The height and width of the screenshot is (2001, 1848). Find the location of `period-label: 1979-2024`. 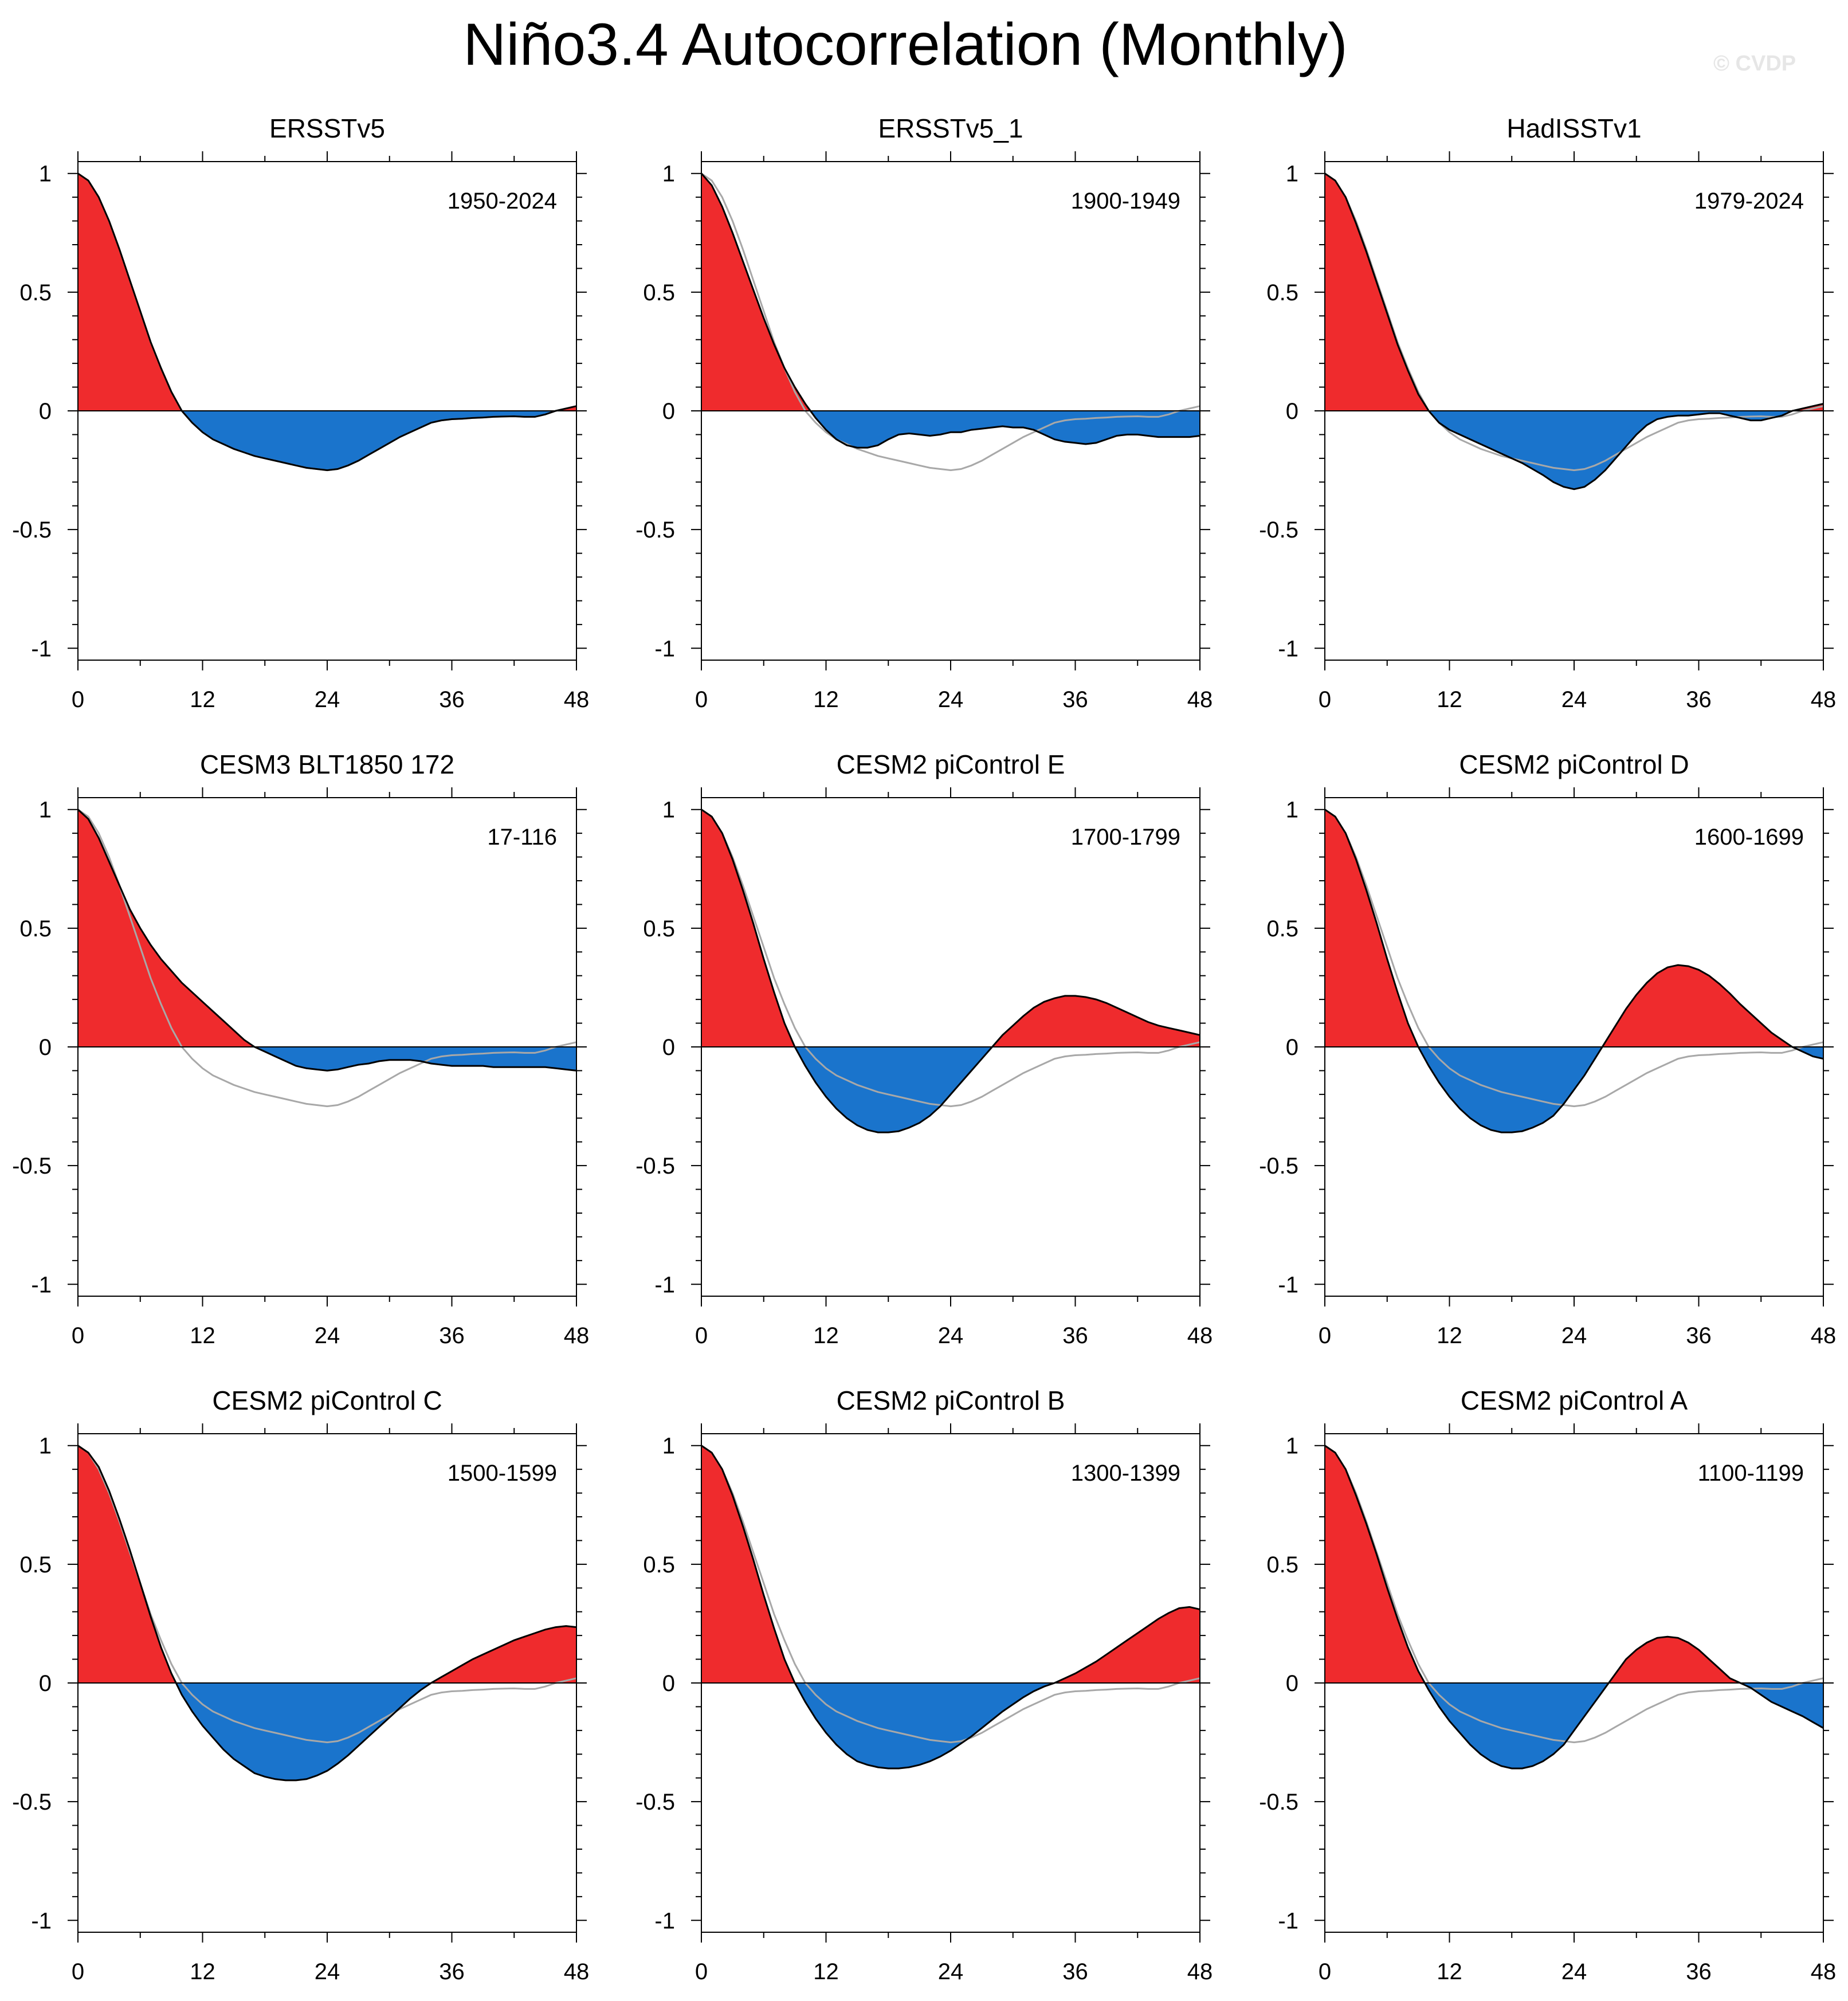

period-label: 1979-2024 is located at coordinates (1749, 201).